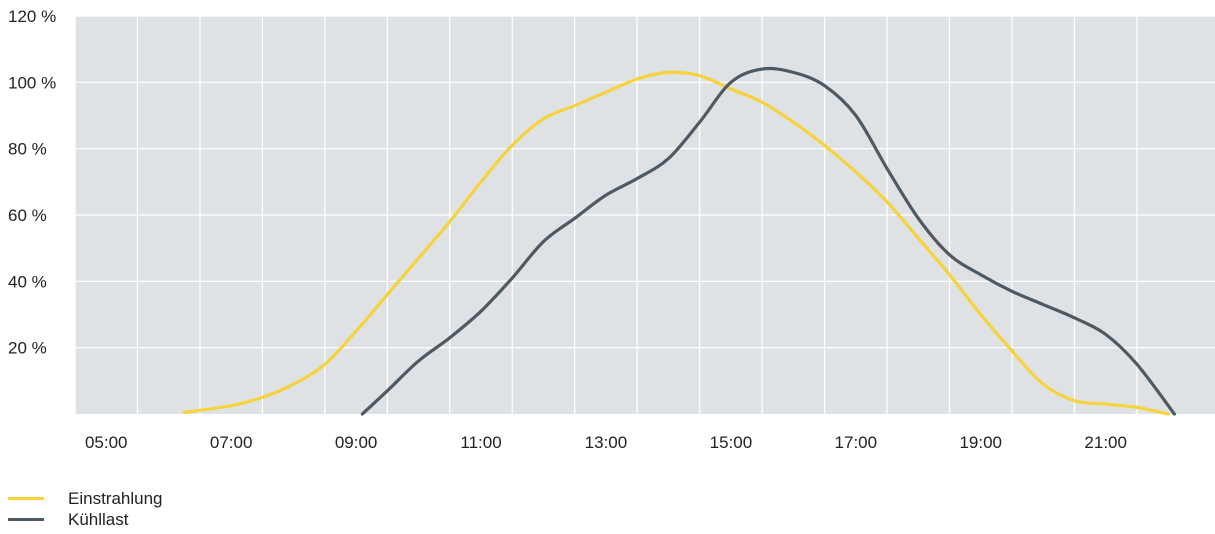 Image resolution: width=1215 pixels, height=534 pixels. What do you see at coordinates (480, 442) in the screenshot?
I see `x-tick-label: 11:00` at bounding box center [480, 442].